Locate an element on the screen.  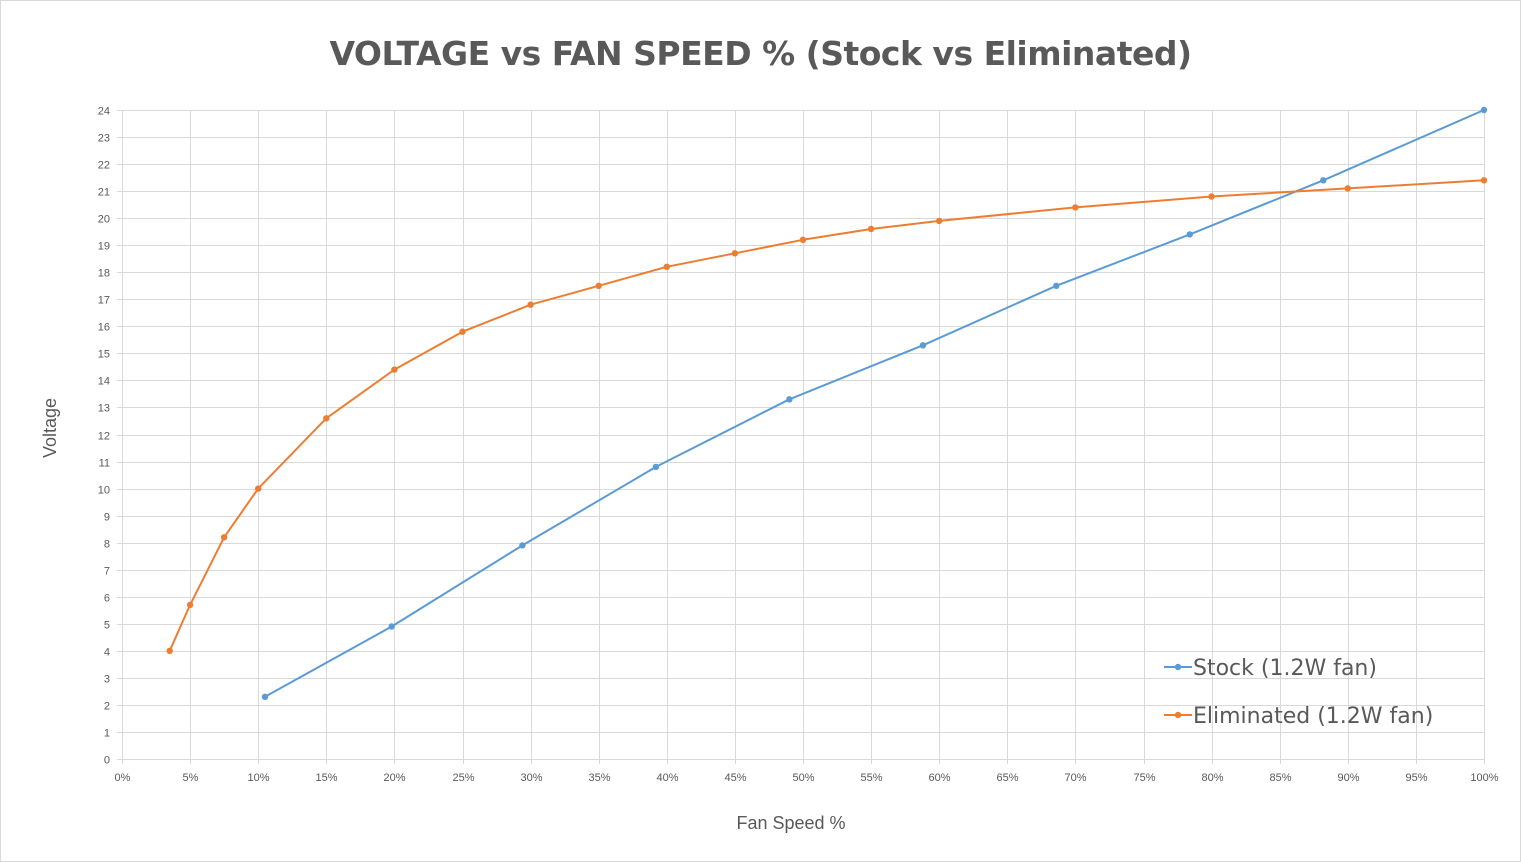
y-tick-label: 7 is located at coordinates (107, 572).